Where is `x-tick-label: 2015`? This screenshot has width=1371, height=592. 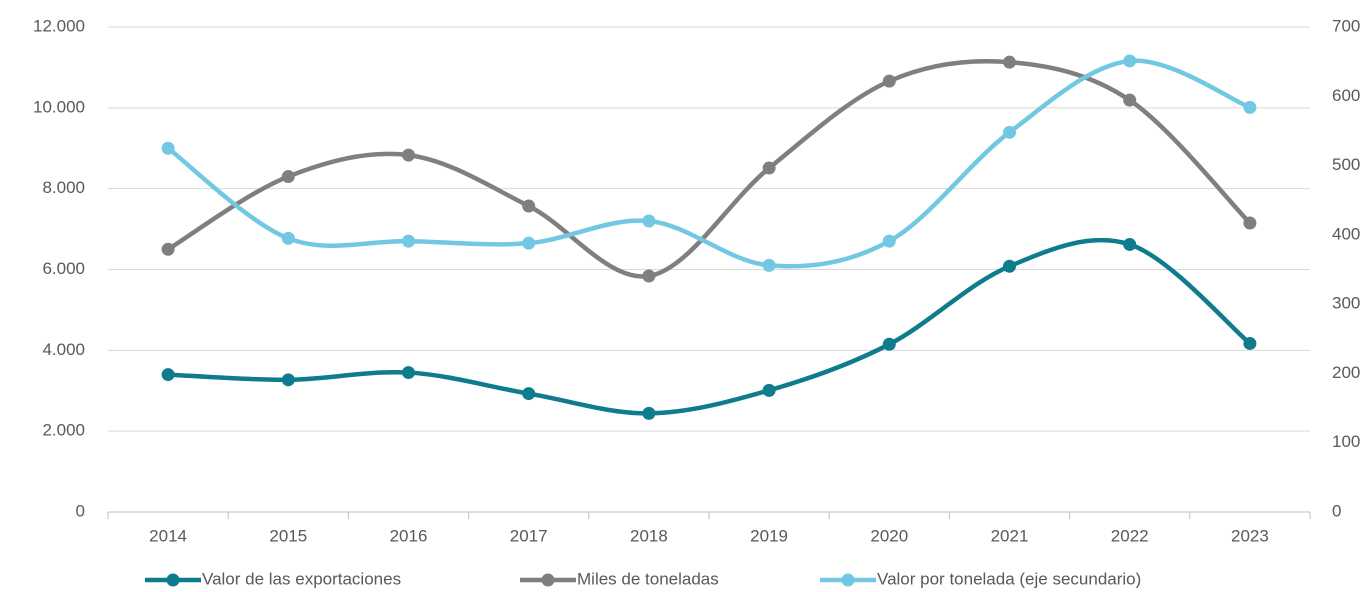
x-tick-label: 2015 is located at coordinates (288, 535).